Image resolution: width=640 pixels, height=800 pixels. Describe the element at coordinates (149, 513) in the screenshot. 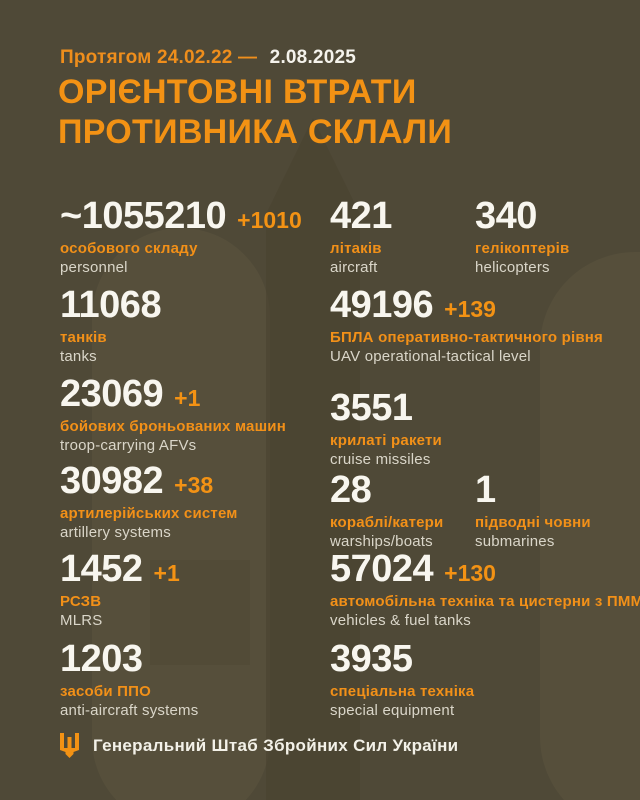

I see `stat-label-ua: артилерійських систем` at that location.